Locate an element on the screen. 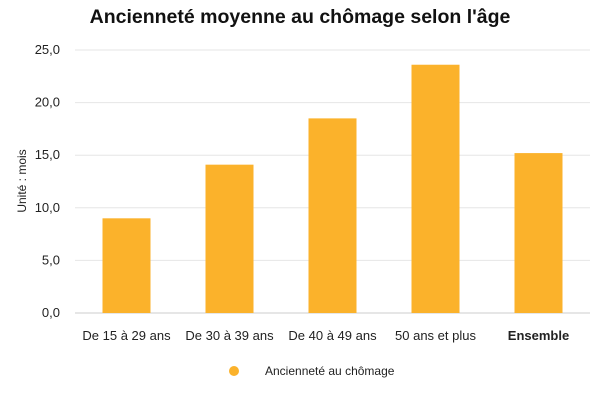 The image size is (600, 400). x-tick-label: 50 ans et plus is located at coordinates (435, 335).